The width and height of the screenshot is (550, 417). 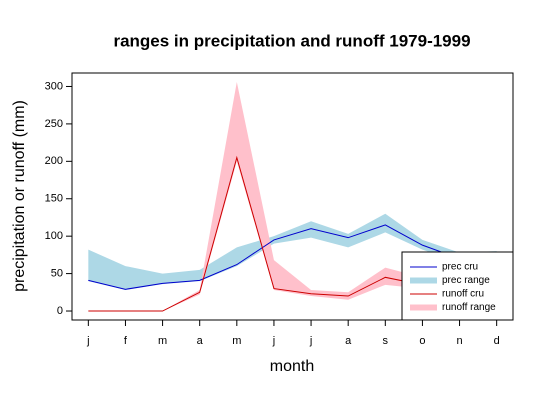 What do you see at coordinates (54, 236) in the screenshot?
I see `y-tick-label: 100` at bounding box center [54, 236].